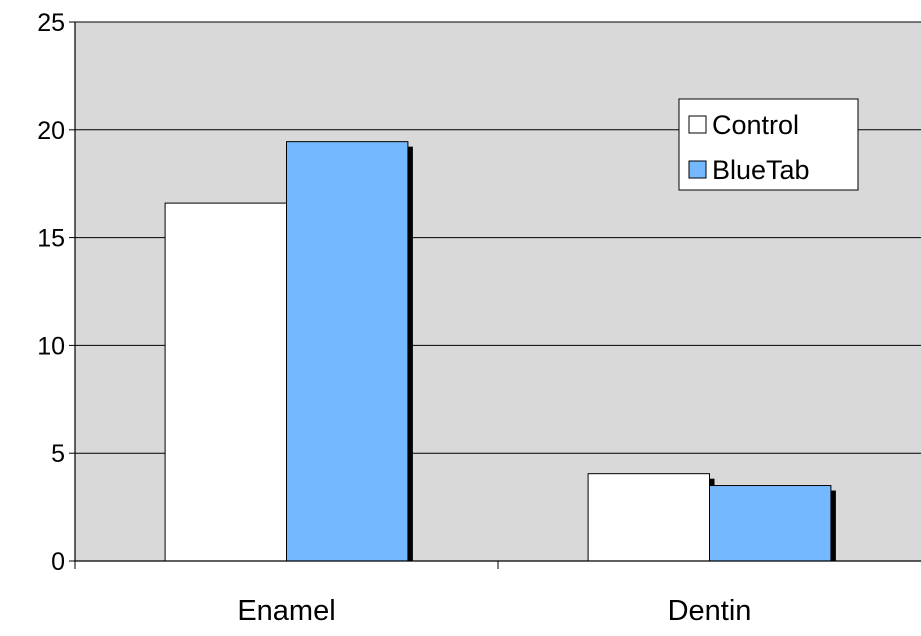  What do you see at coordinates (697, 124) in the screenshot?
I see `legend-swatch-control` at bounding box center [697, 124].